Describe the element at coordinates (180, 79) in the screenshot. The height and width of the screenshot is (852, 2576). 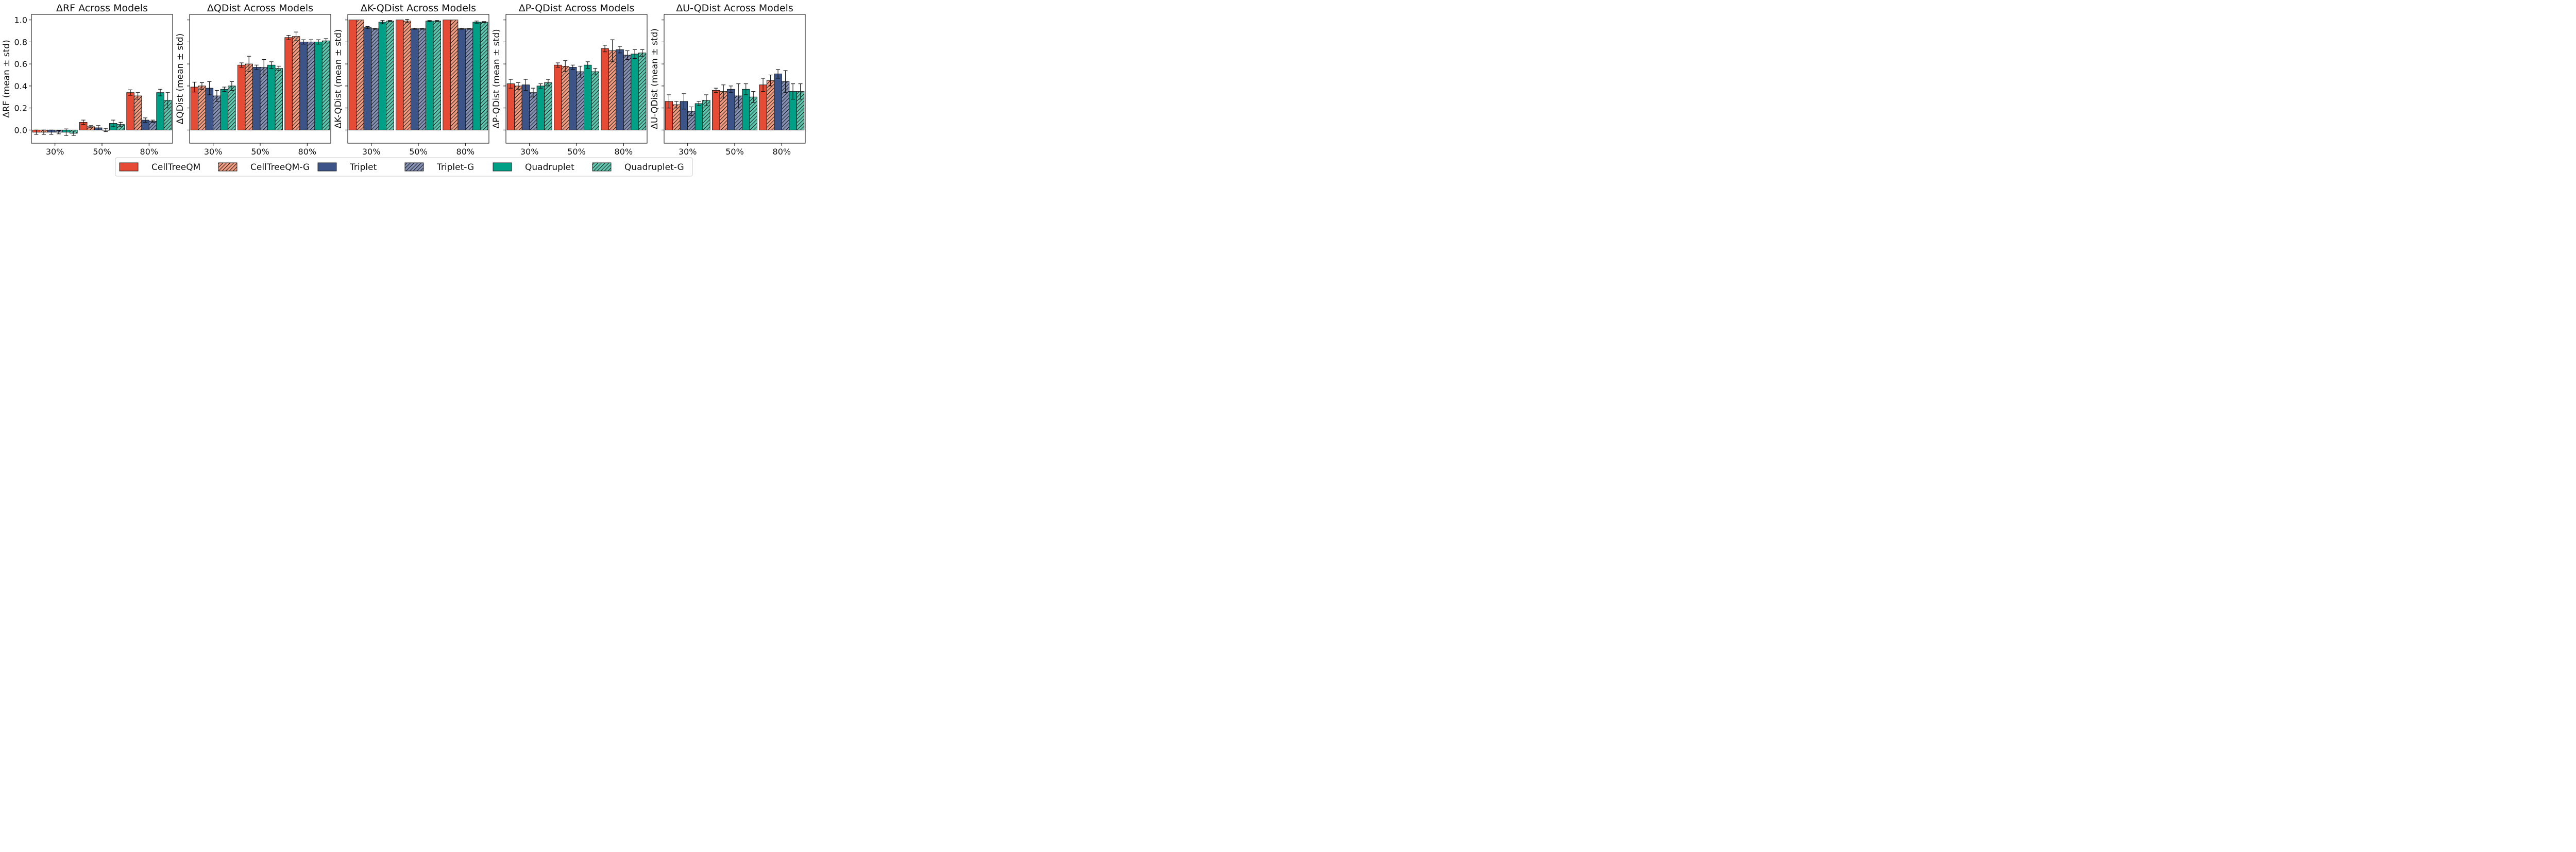
I see `y-axis-label: ΔQDist (mean ± std)` at that location.